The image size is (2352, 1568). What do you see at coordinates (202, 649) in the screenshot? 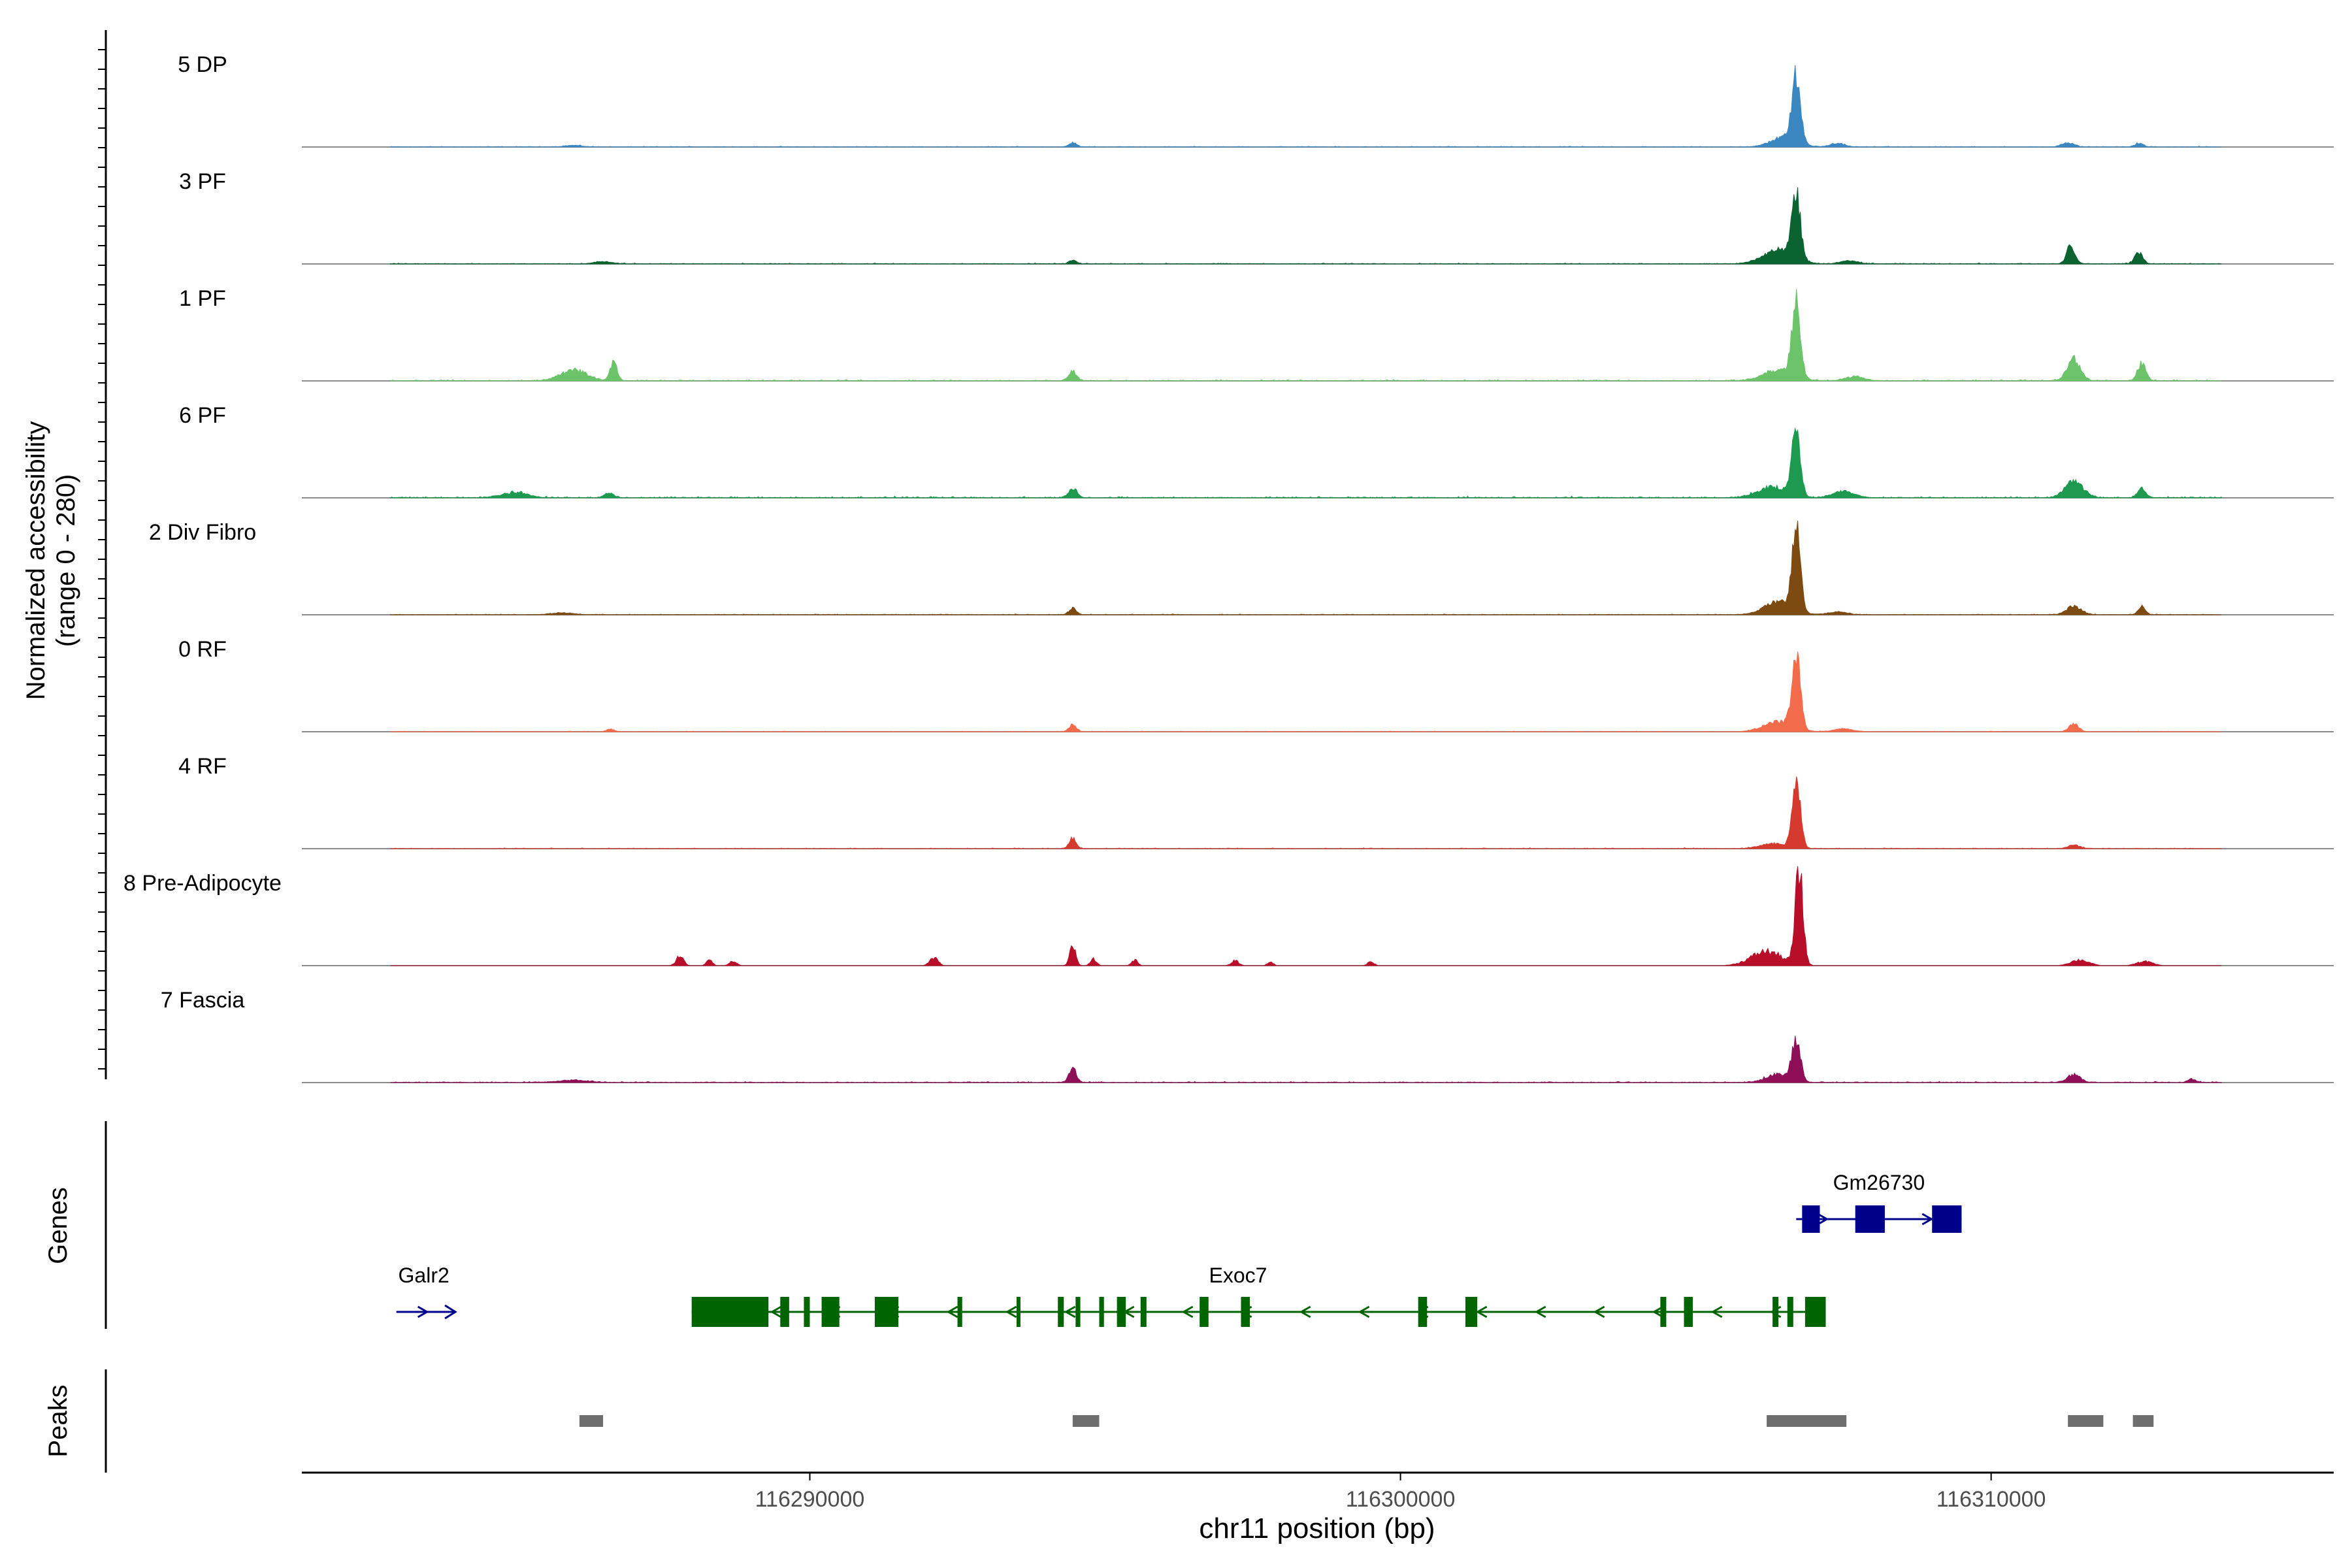
I see `track-label: 0 RF` at bounding box center [202, 649].